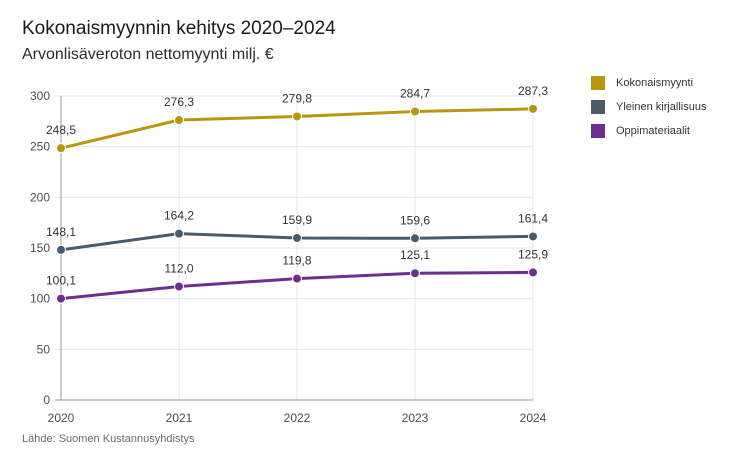  Describe the element at coordinates (533, 254) in the screenshot. I see `data-label-oppimateriaalit-2024: 125,9` at that location.